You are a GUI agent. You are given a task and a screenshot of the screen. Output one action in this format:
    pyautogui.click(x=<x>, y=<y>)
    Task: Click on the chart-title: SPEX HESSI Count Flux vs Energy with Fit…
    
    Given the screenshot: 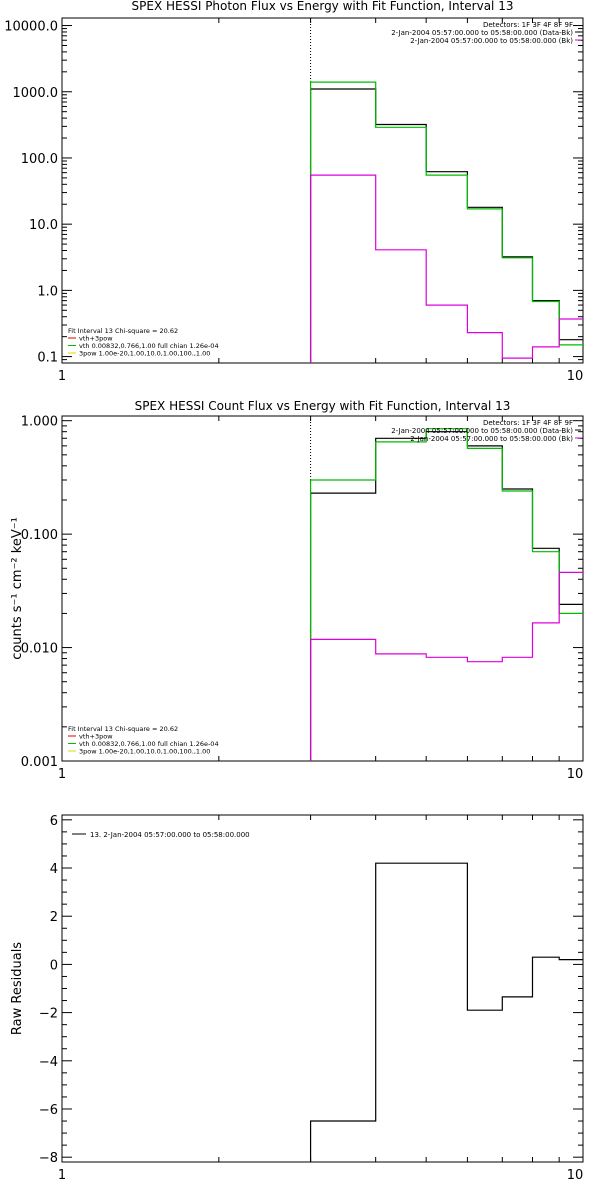 What is the action you would take?
    pyautogui.click(x=323, y=406)
    